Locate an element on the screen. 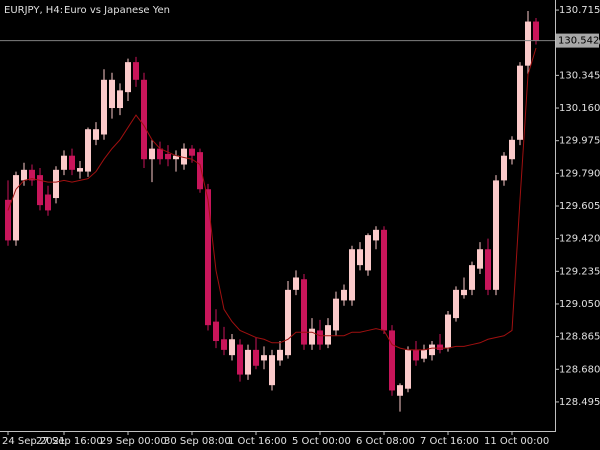 The height and width of the screenshot is (450, 600). x-tick-label: 27 Sep 16:00 is located at coordinates (69, 441).